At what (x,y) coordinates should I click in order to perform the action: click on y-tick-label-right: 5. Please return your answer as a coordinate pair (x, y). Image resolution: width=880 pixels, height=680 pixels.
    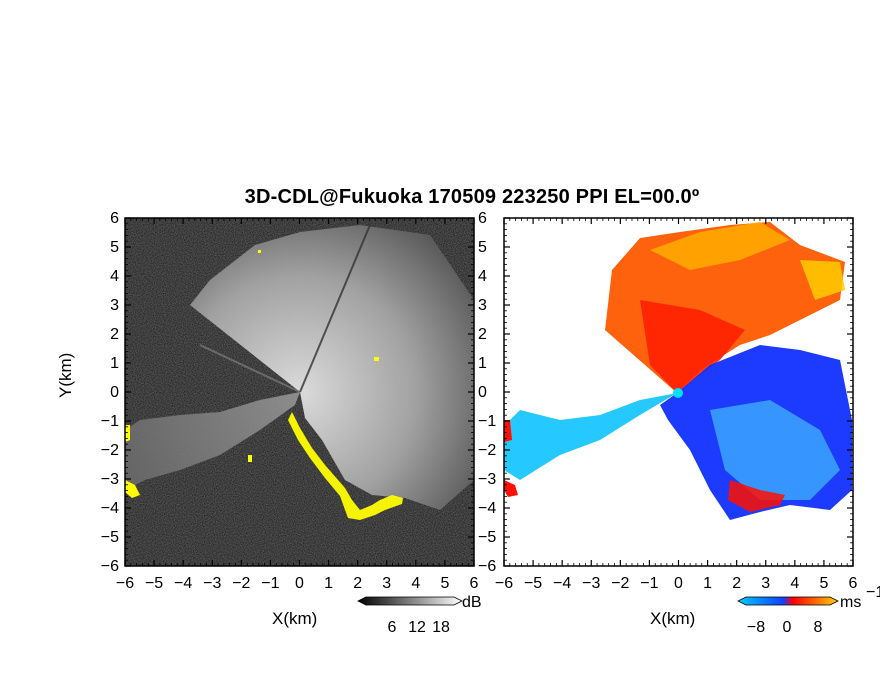
    Looking at the image, I should click on (482, 247).